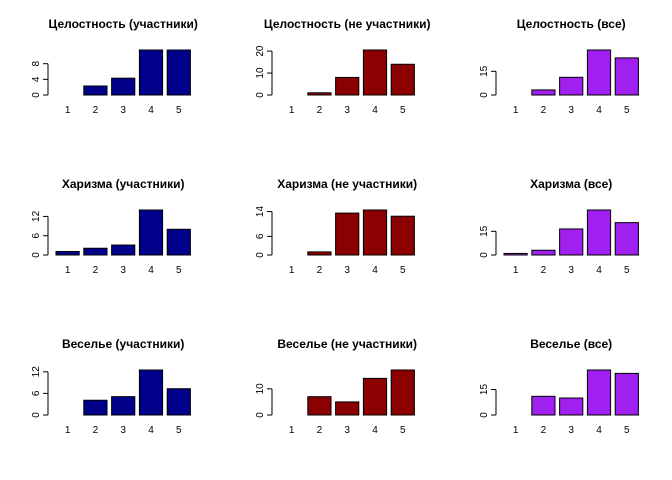  I want to click on y-tick-label: 14, so click(260, 212).